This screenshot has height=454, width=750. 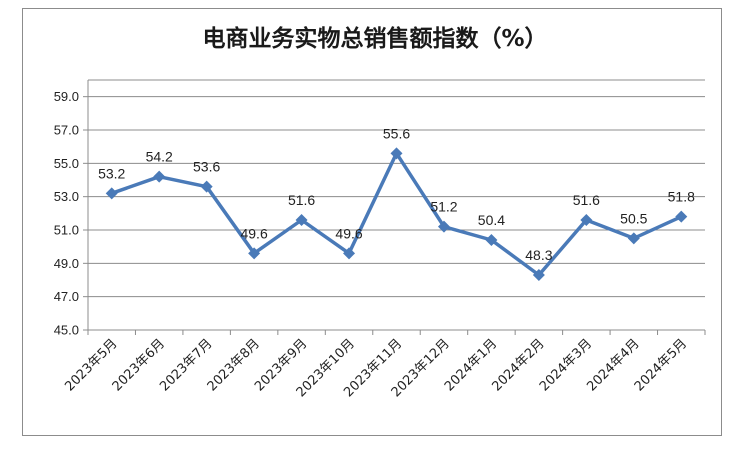 What do you see at coordinates (66, 296) in the screenshot?
I see `y-tick-label: 47.0` at bounding box center [66, 296].